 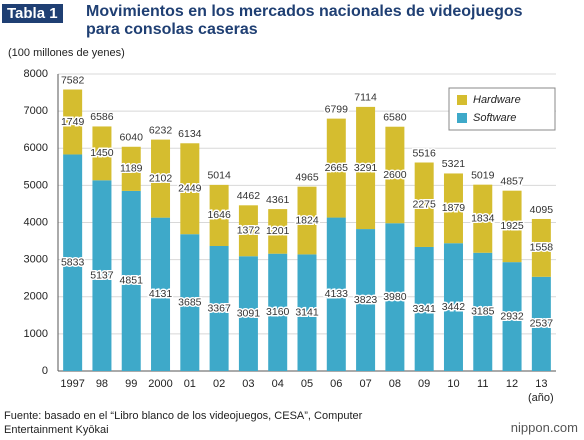 What do you see at coordinates (483, 175) in the screenshot?
I see `total-label: 5019` at bounding box center [483, 175].